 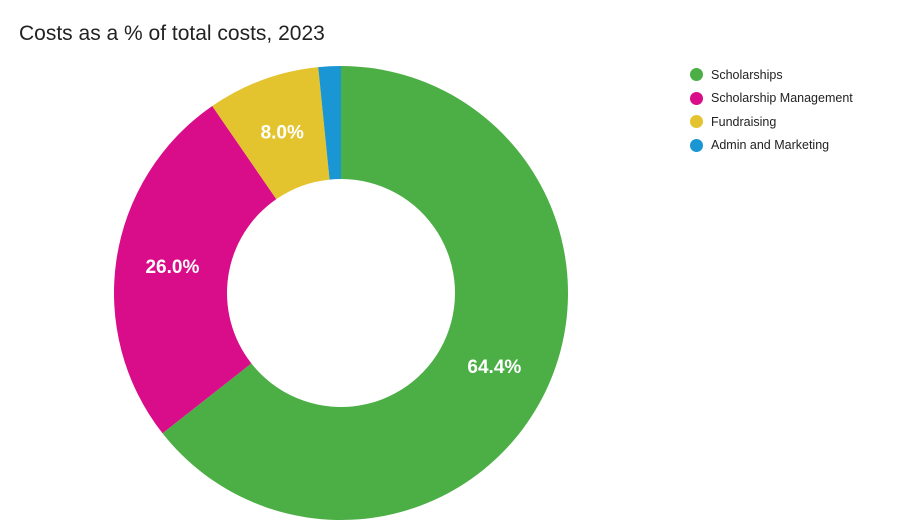 I want to click on legend-label: Scholarship Management, so click(x=782, y=98).